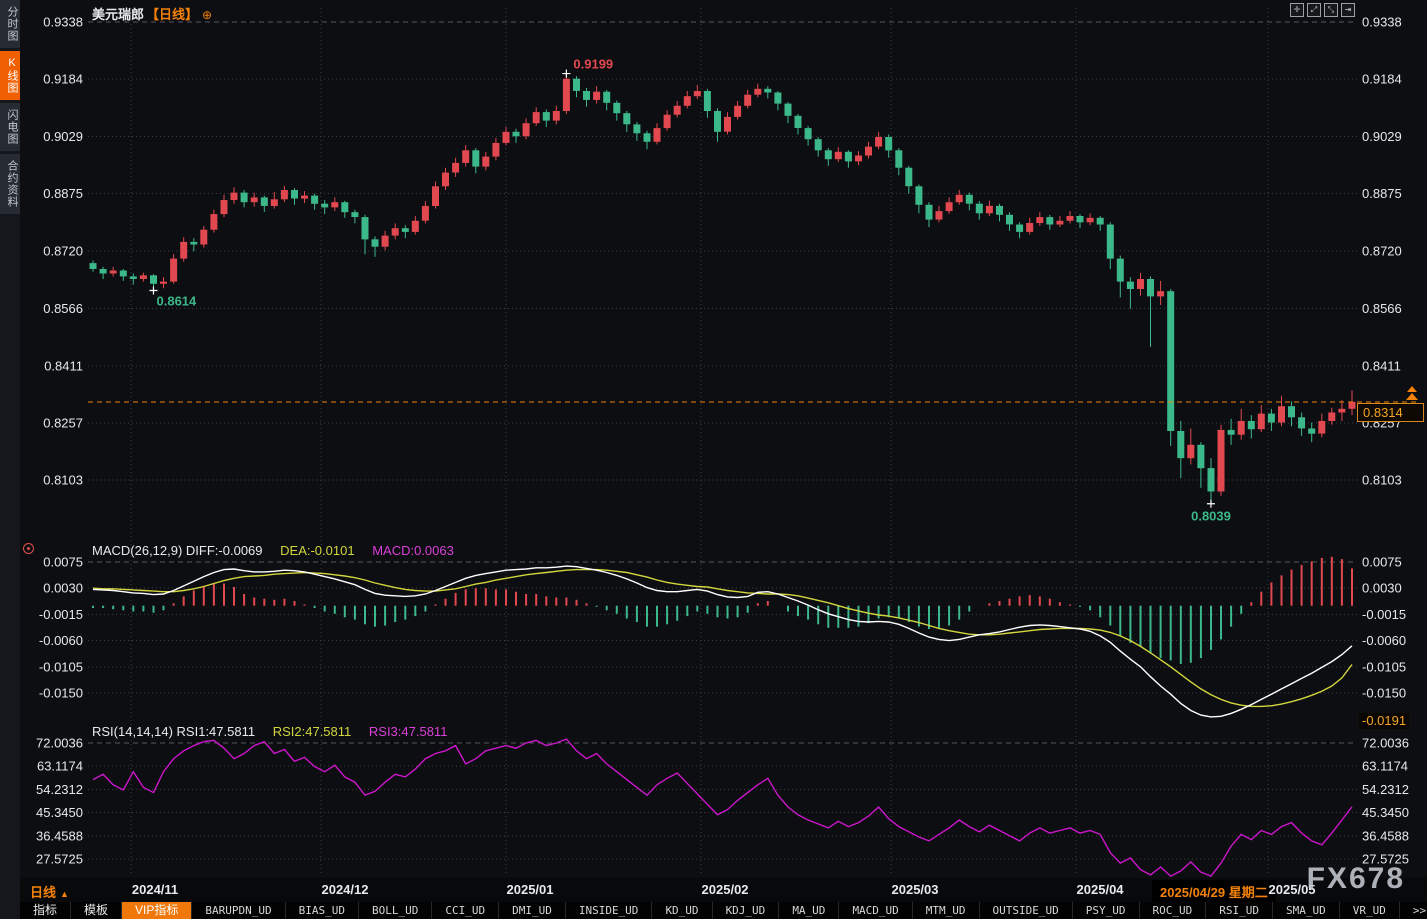  Describe the element at coordinates (64, 894) in the screenshot. I see `chevron-up-icon: ▲` at that location.